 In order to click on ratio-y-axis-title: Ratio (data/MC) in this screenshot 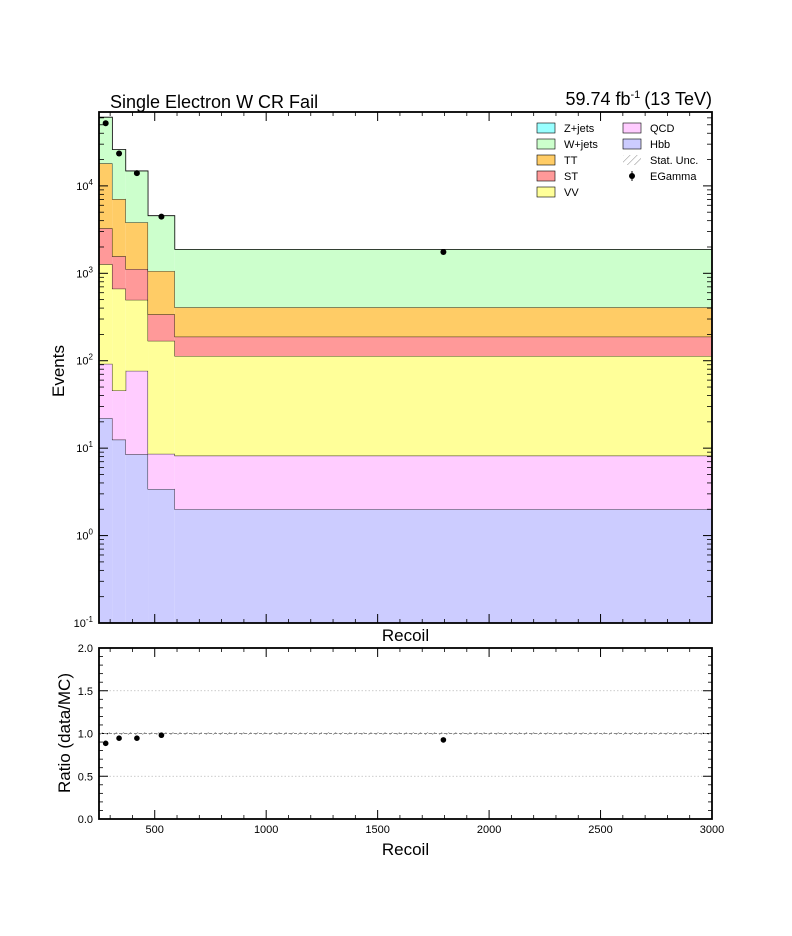, I will do `click(64, 733)`.